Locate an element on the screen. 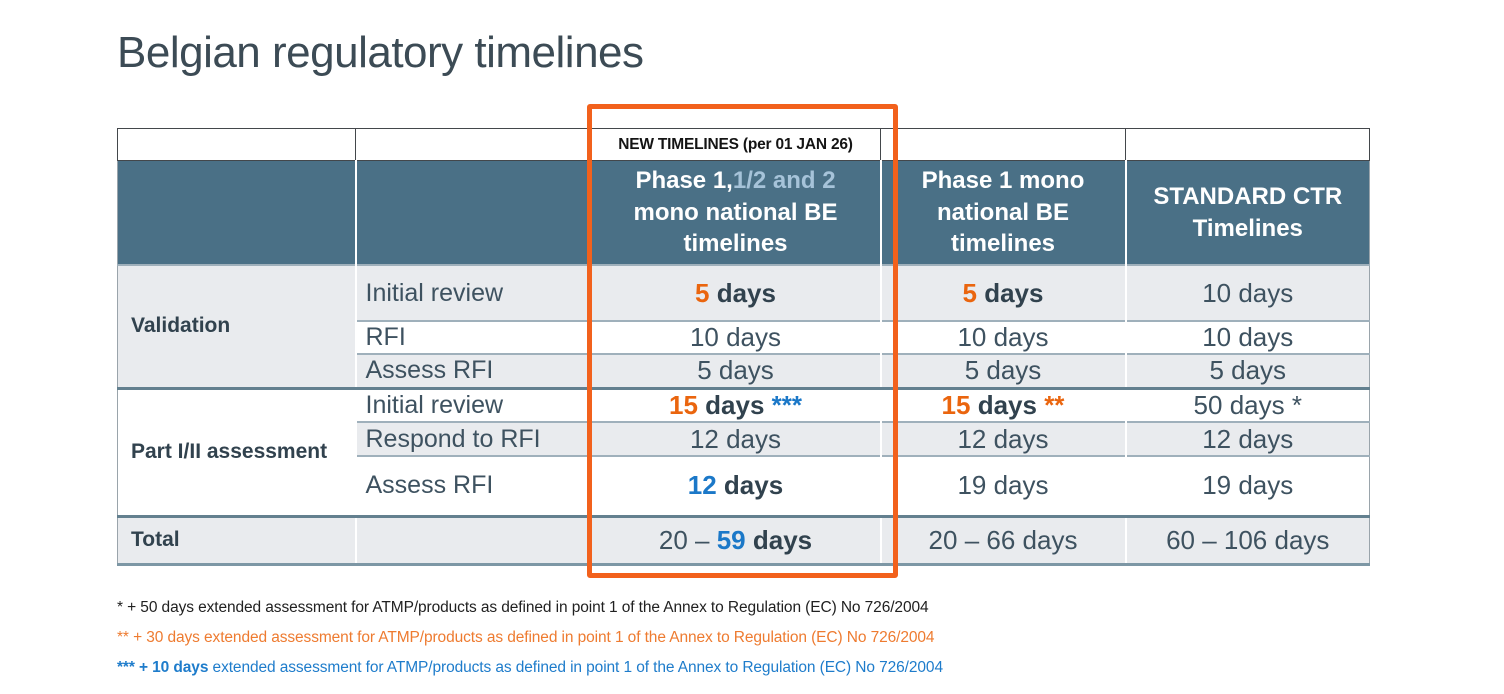 This screenshot has width=1504, height=694. cell-part-respond-new: 12 days is located at coordinates (735, 439).